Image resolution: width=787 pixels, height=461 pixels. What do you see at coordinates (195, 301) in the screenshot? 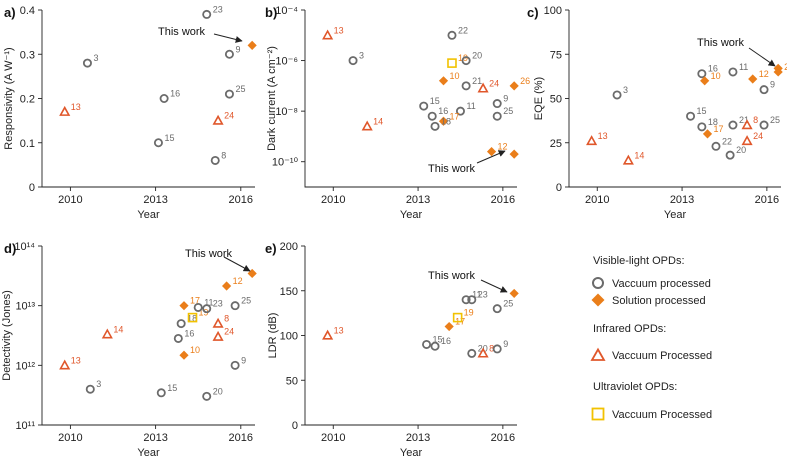
I see `reference-label: 17` at bounding box center [195, 301].